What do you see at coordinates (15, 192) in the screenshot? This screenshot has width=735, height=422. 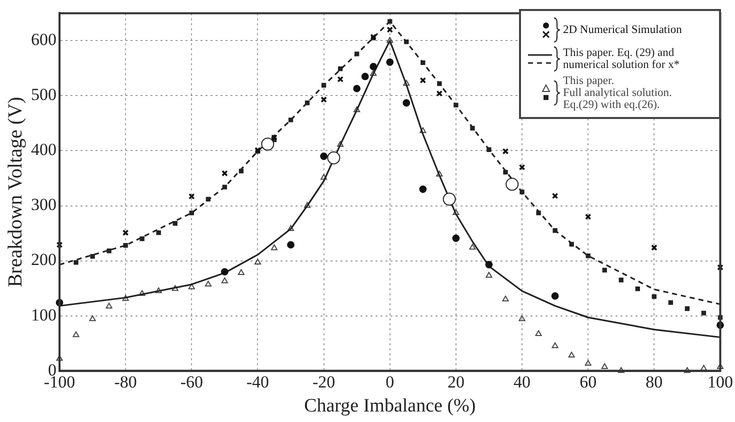 I see `y-axis-title: Breakdown Voltage (V)` at bounding box center [15, 192].